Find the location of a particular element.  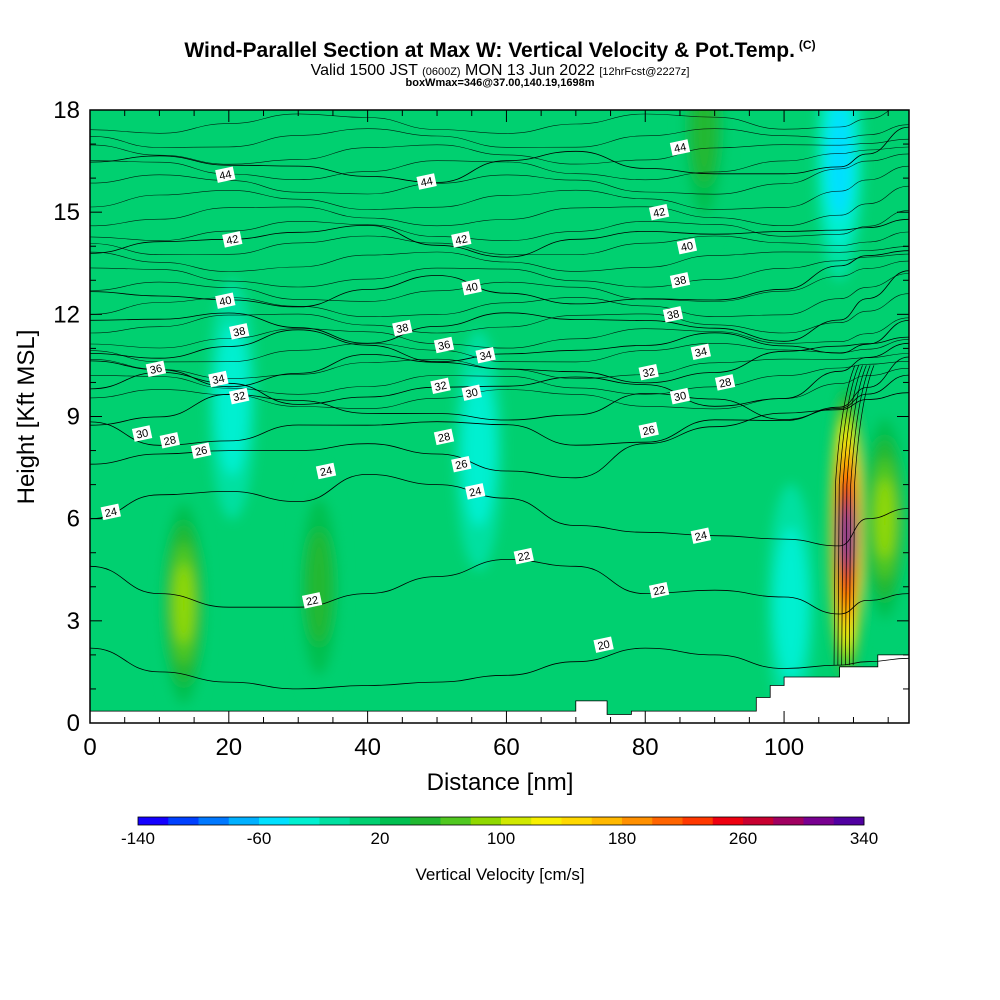

theta-label-text: 38 is located at coordinates (680, 281).